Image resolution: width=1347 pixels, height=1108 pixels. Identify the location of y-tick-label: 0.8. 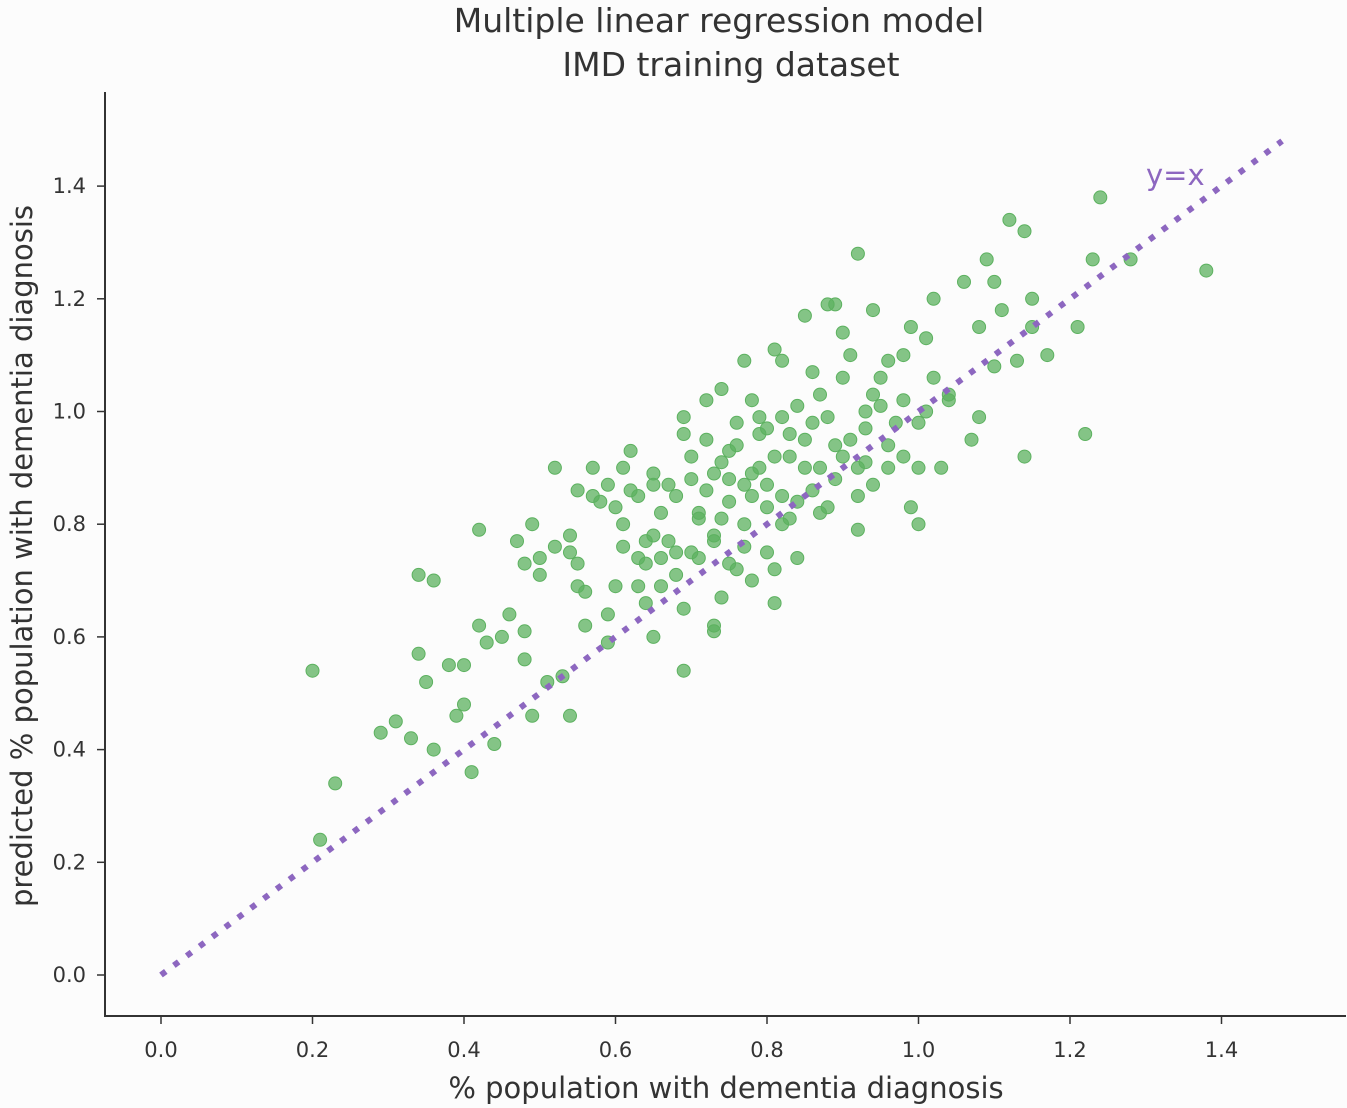
(69, 524).